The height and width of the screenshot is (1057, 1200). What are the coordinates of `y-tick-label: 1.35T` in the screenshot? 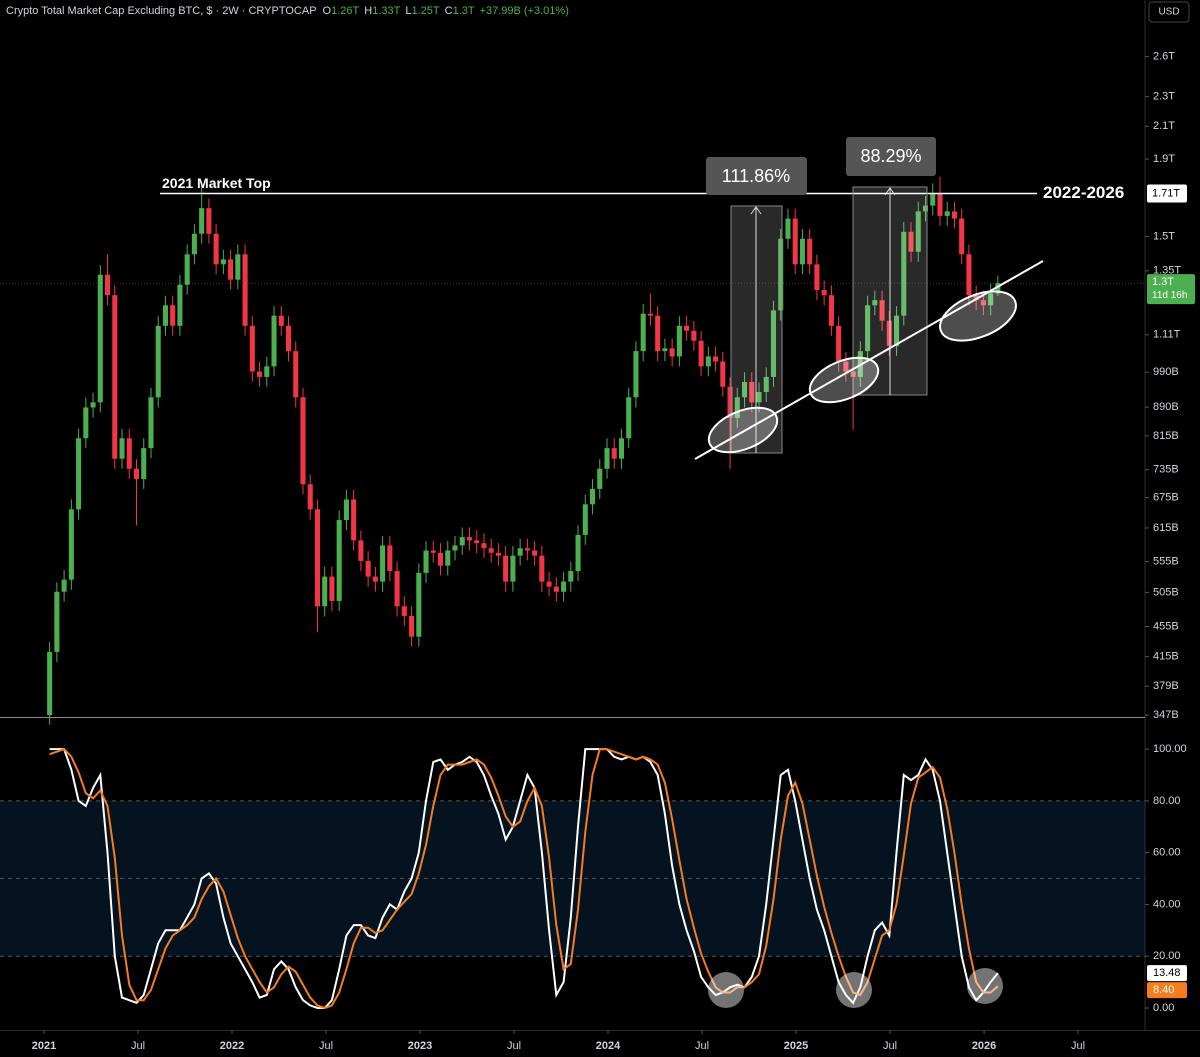 It's located at (1167, 271).